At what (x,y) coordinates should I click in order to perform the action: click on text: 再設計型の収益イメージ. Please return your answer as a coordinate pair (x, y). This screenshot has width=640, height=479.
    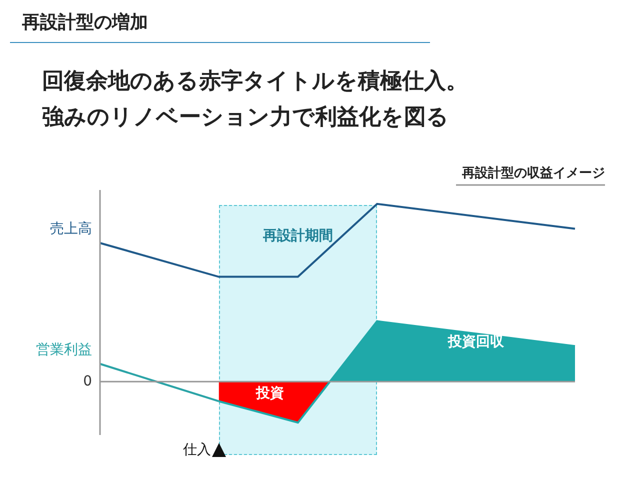
    Looking at the image, I should click on (533, 173).